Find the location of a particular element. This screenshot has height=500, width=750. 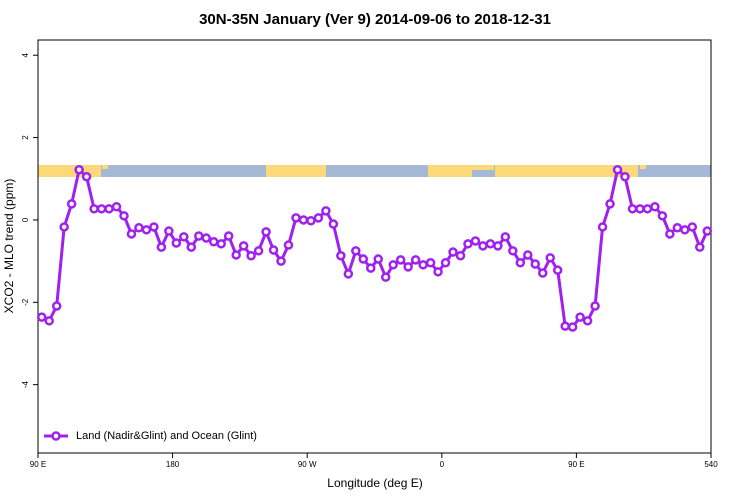

legend-label: Land (Nadir&Glint) and Ocean (Glint) is located at coordinates (166, 436).